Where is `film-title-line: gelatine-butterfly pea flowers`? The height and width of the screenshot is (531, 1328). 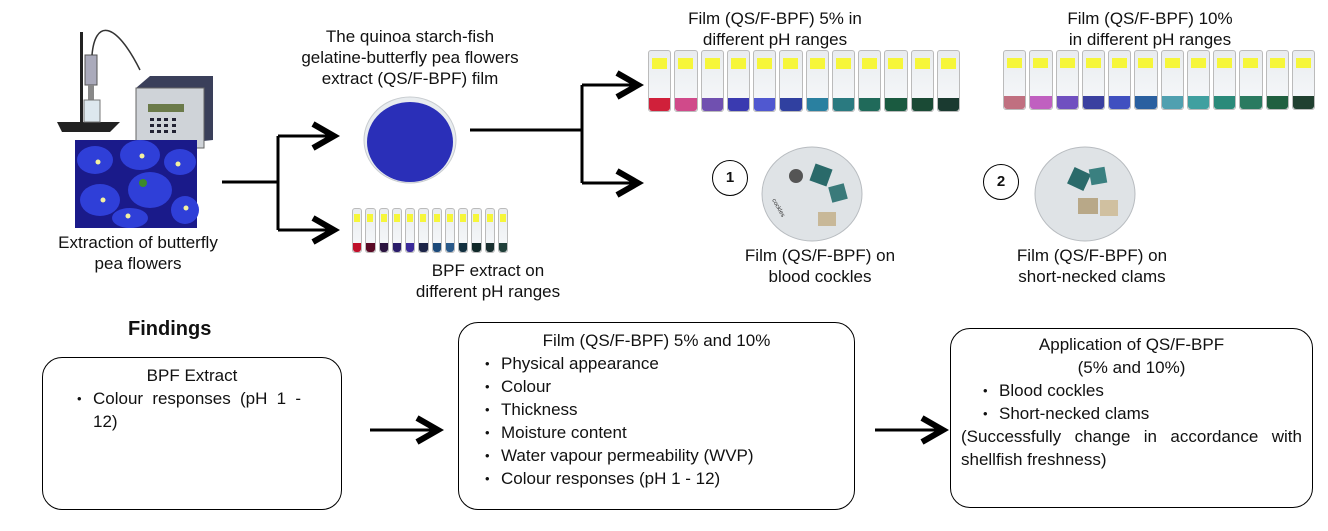 film-title-line: gelatine-butterfly pea flowers is located at coordinates (410, 57).